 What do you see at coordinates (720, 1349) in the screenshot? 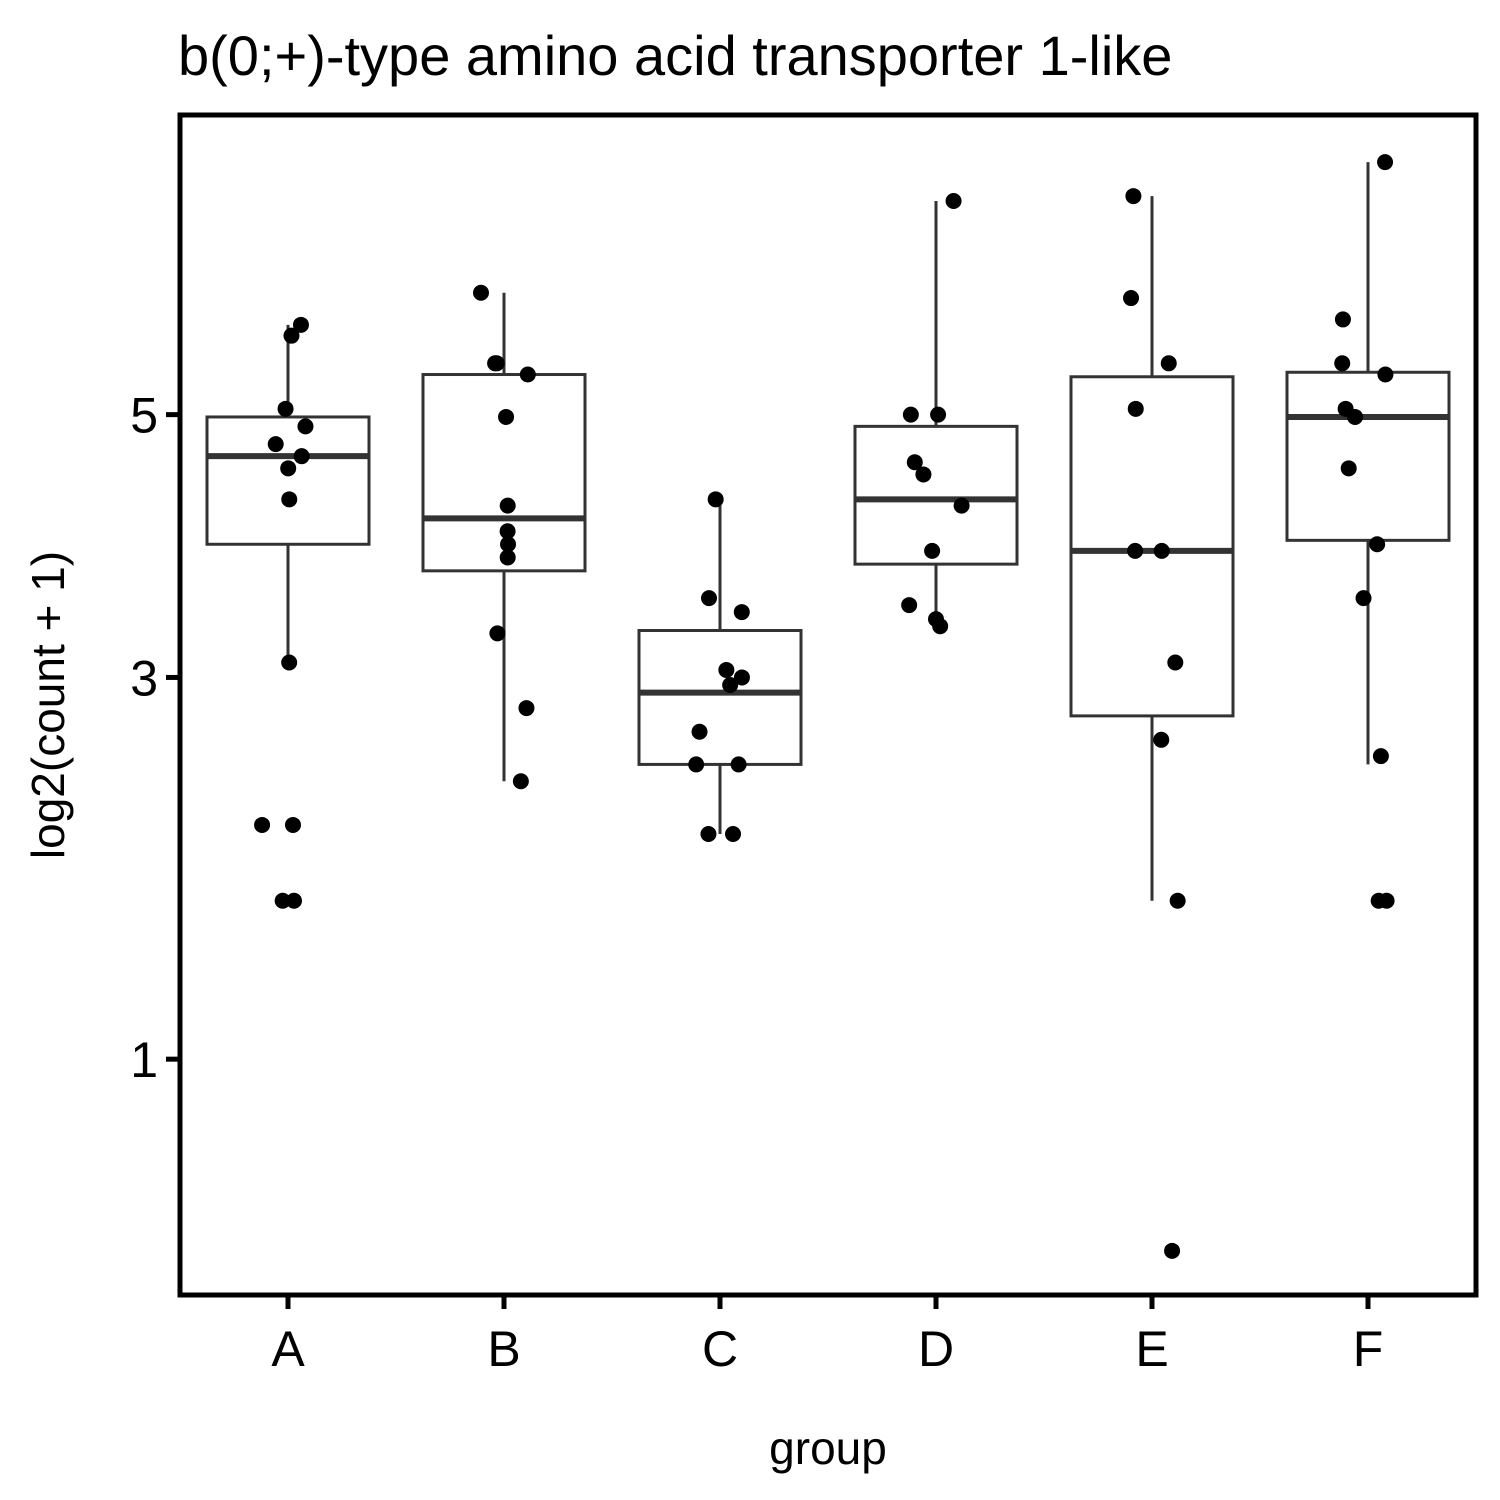
I see `x-tick-label: C` at bounding box center [720, 1349].